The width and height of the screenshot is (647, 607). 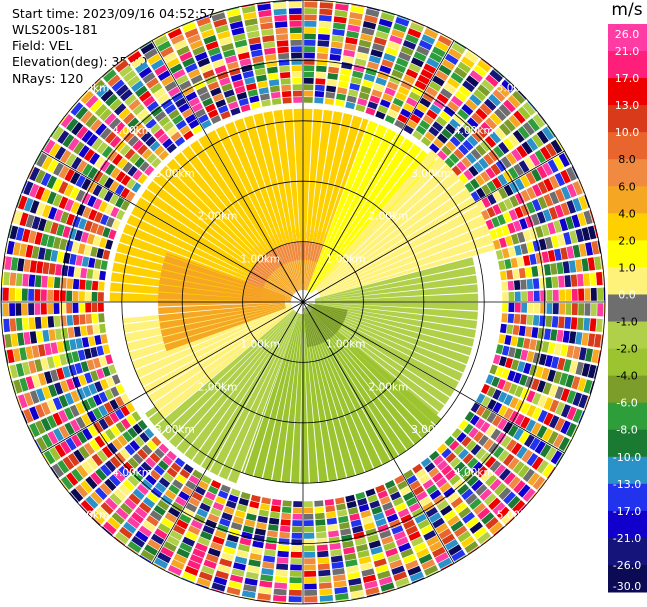 What do you see at coordinates (90, 516) in the screenshot?
I see `range-ring-label: 5.00km` at bounding box center [90, 516].